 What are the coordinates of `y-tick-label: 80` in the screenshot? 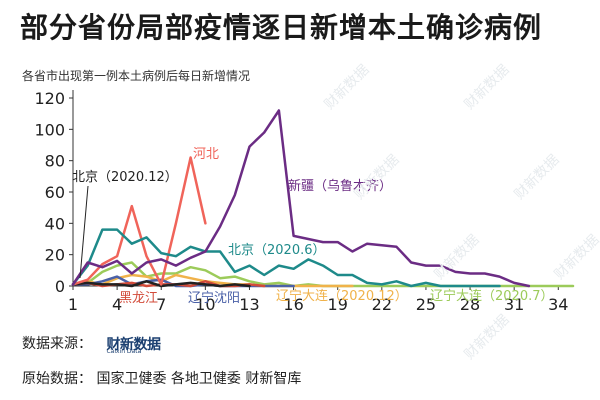 It's located at (55, 161).